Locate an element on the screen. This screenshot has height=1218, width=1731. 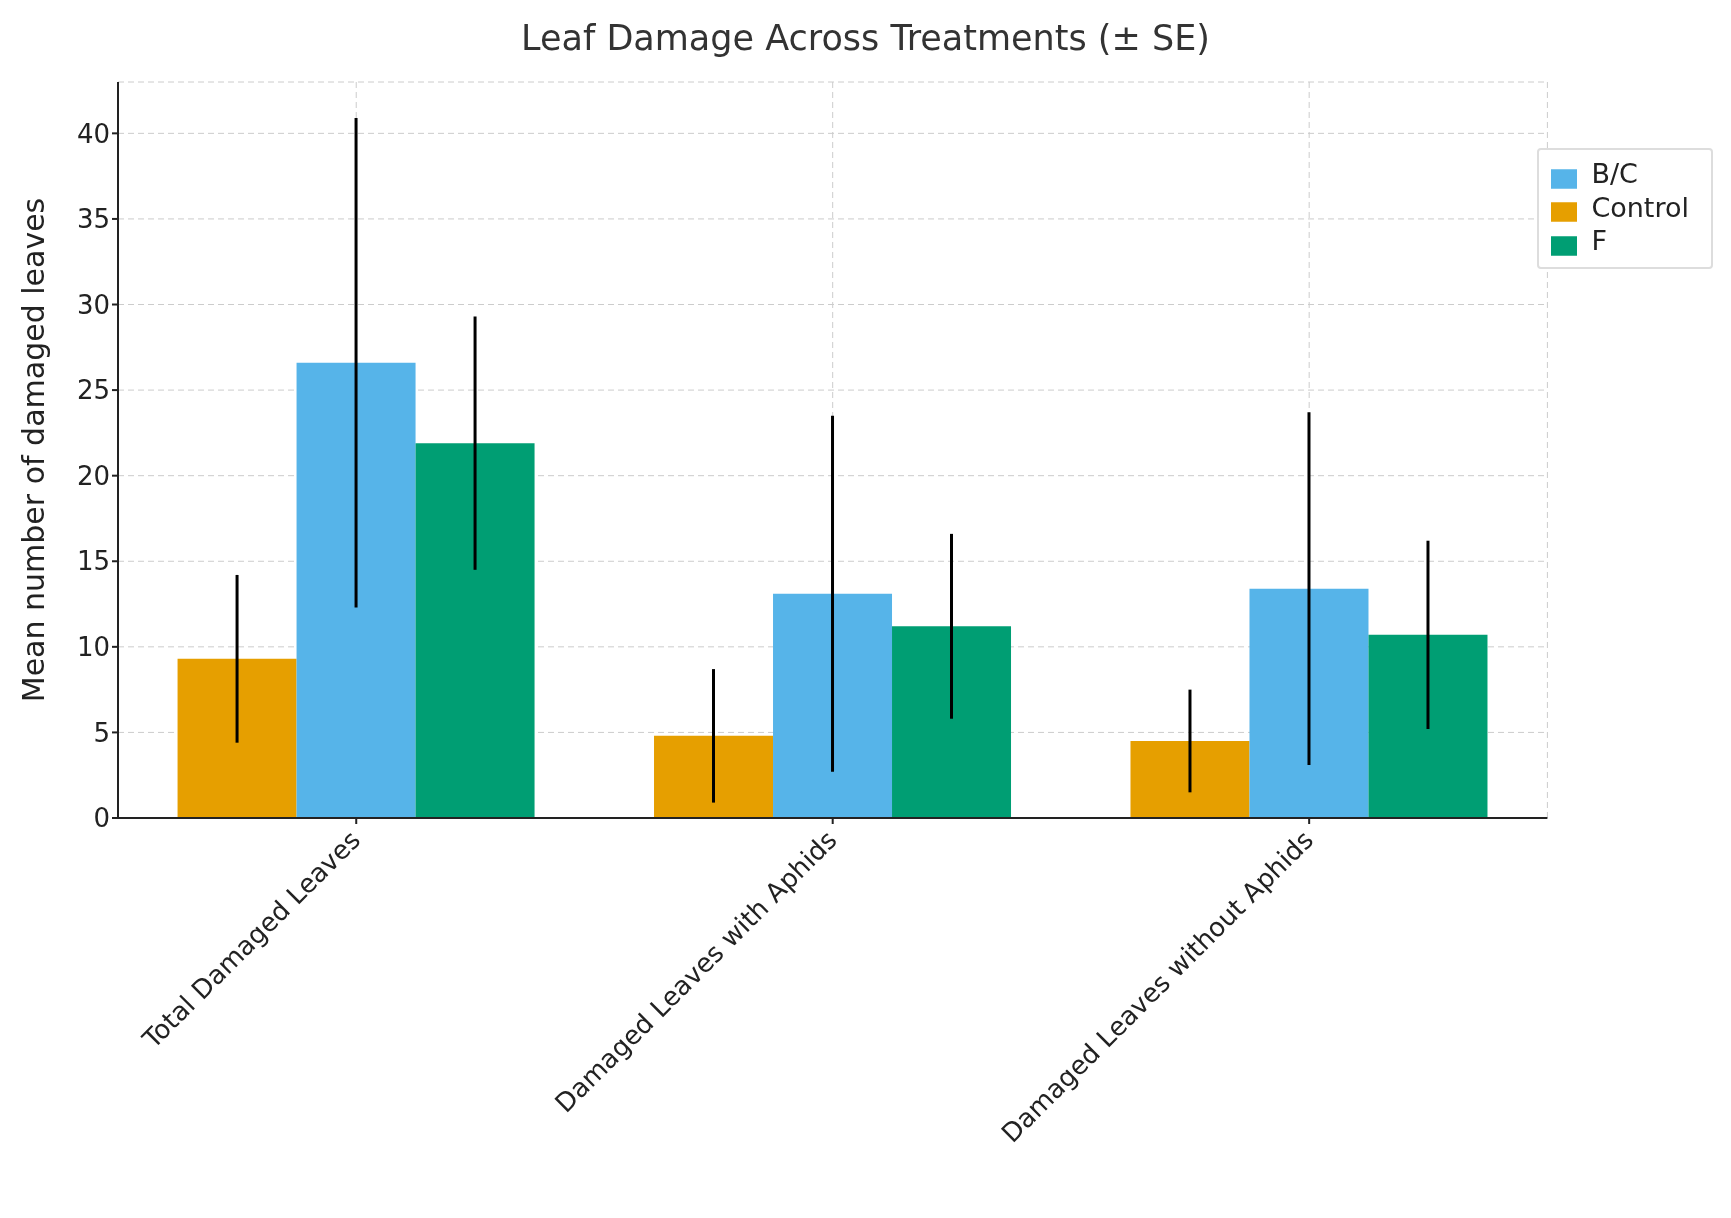
y-tick-label: 5 is located at coordinates (101, 732).